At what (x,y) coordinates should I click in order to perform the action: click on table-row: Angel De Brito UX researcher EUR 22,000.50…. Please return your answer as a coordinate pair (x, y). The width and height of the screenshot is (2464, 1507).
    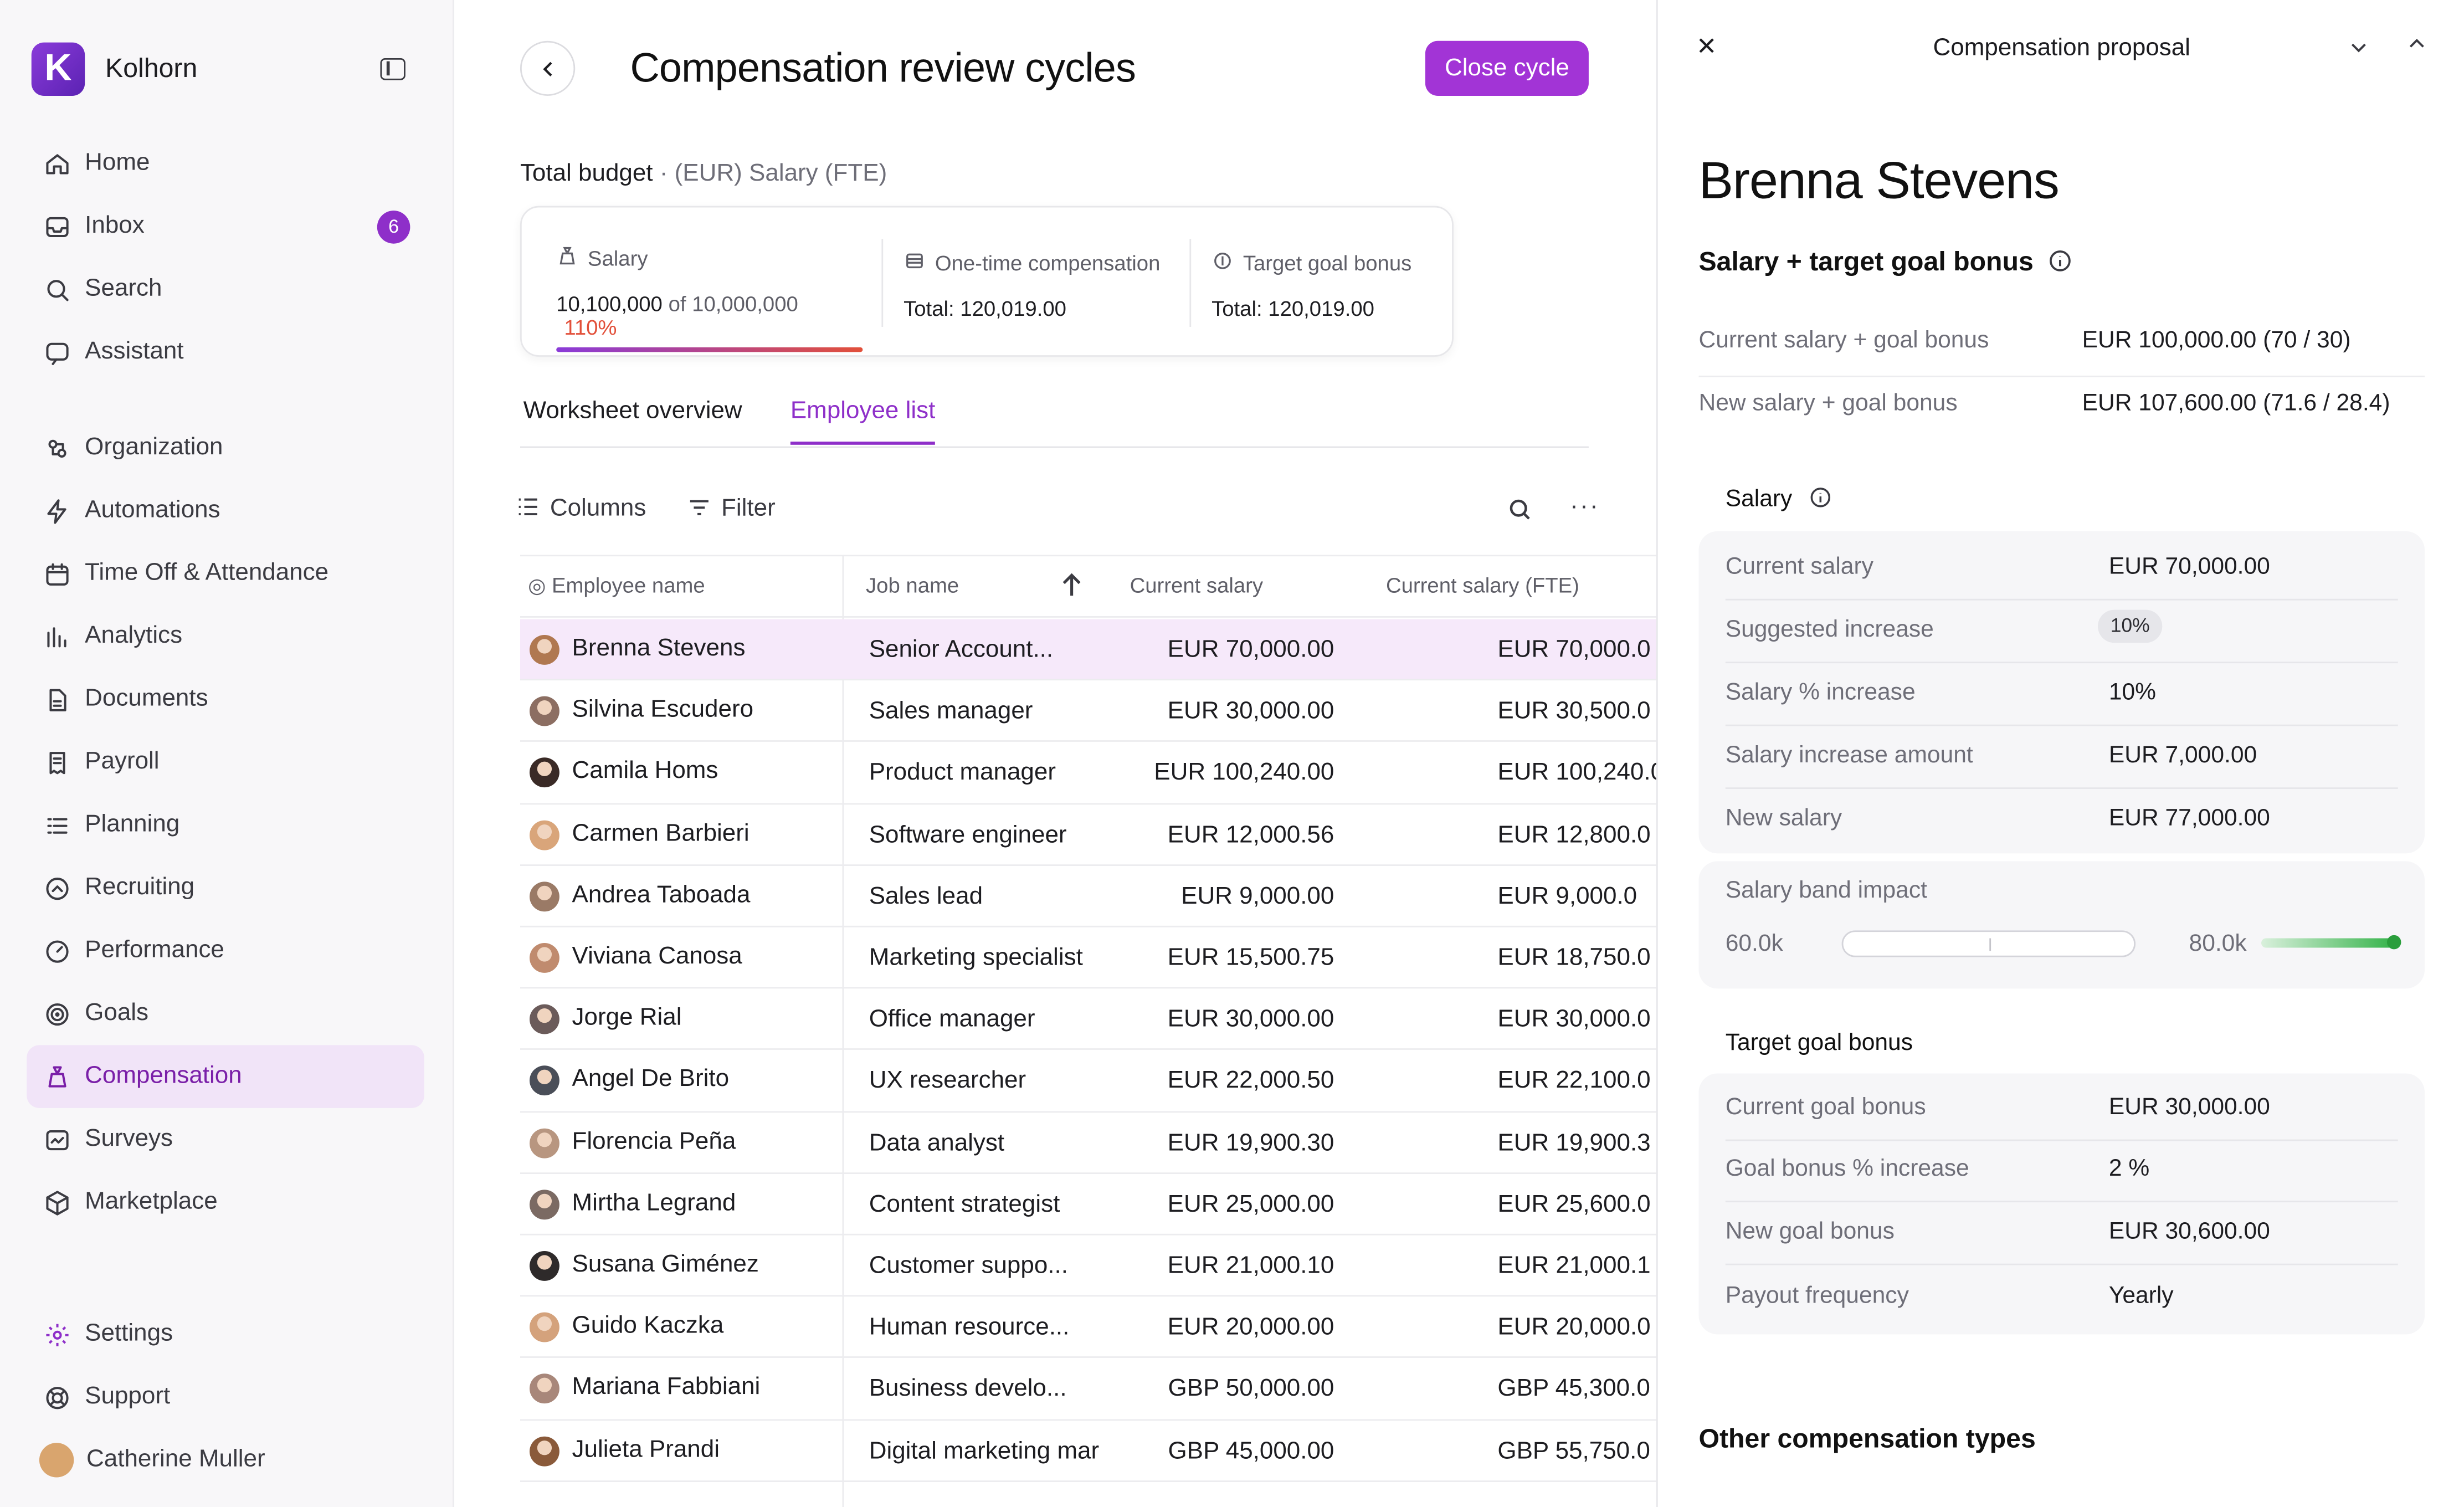
    Looking at the image, I should click on (1088, 1081).